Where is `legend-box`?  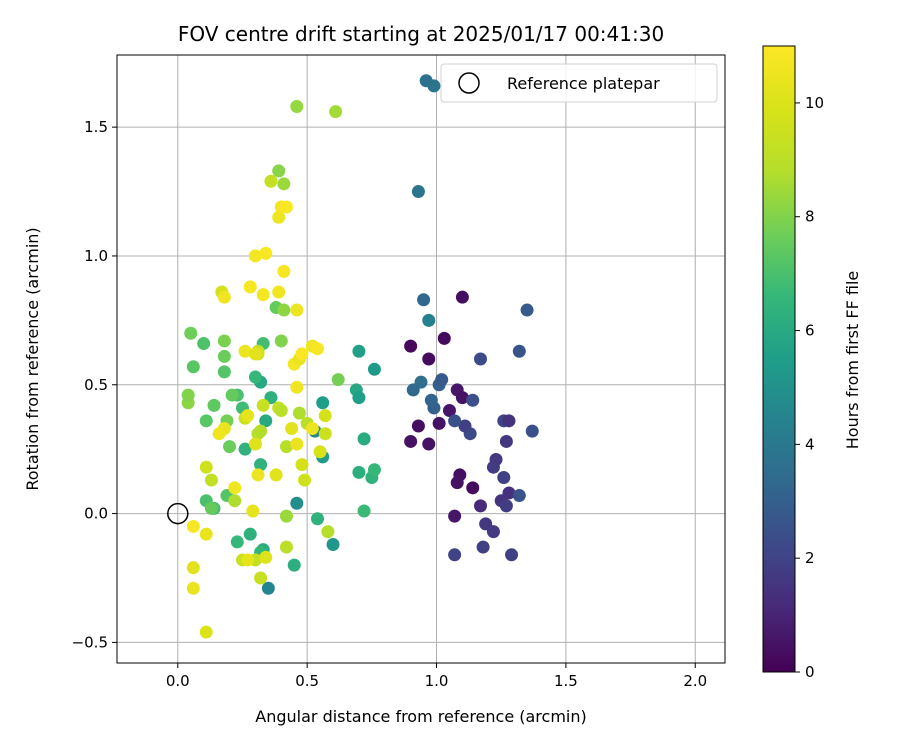 legend-box is located at coordinates (579, 83).